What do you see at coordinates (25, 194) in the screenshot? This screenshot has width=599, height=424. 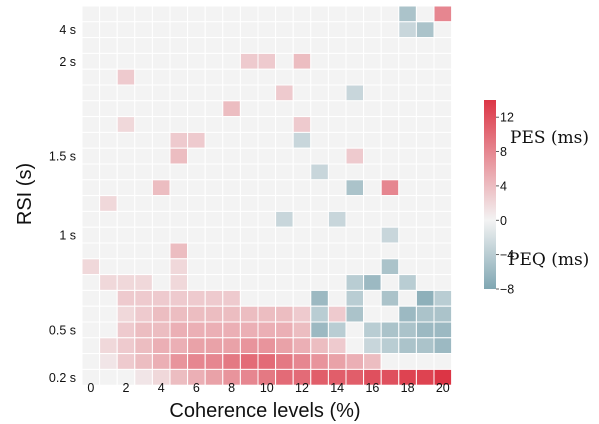 I see `y-axis-title: RSI (s)` at bounding box center [25, 194].